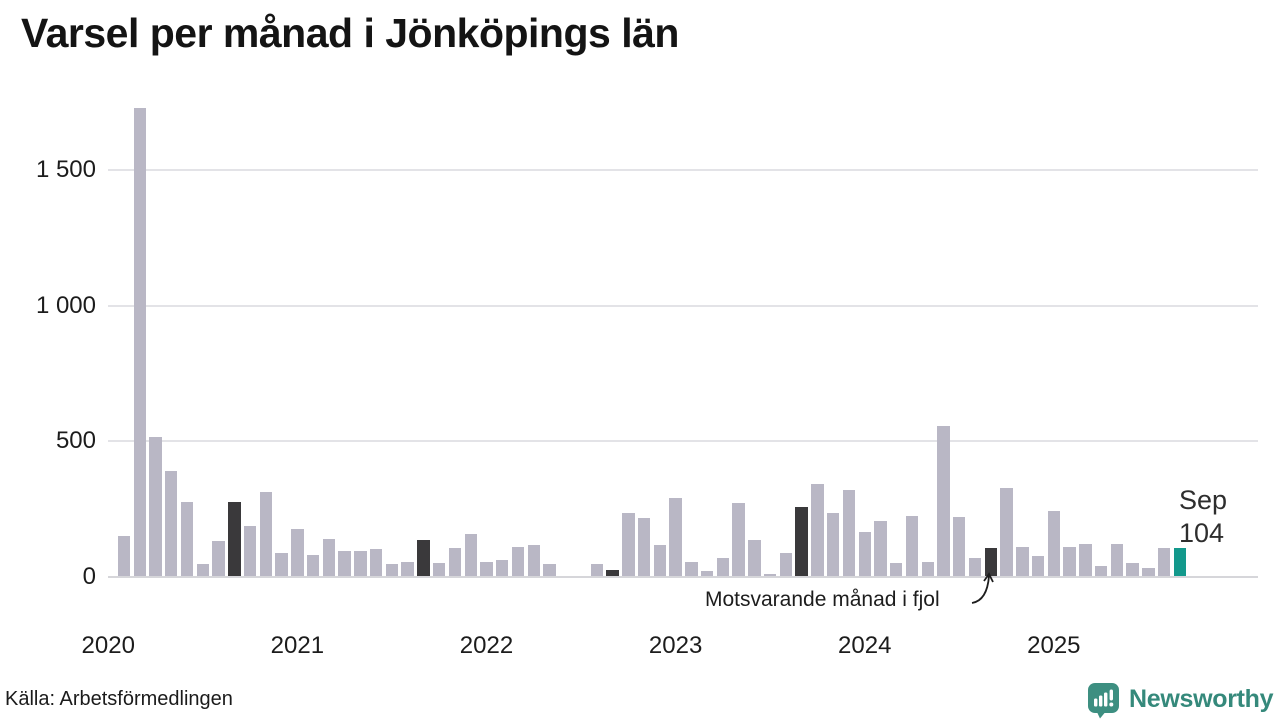 Image resolution: width=1280 pixels, height=720 pixels. What do you see at coordinates (865, 645) in the screenshot?
I see `year-label-2024: 2024` at bounding box center [865, 645].